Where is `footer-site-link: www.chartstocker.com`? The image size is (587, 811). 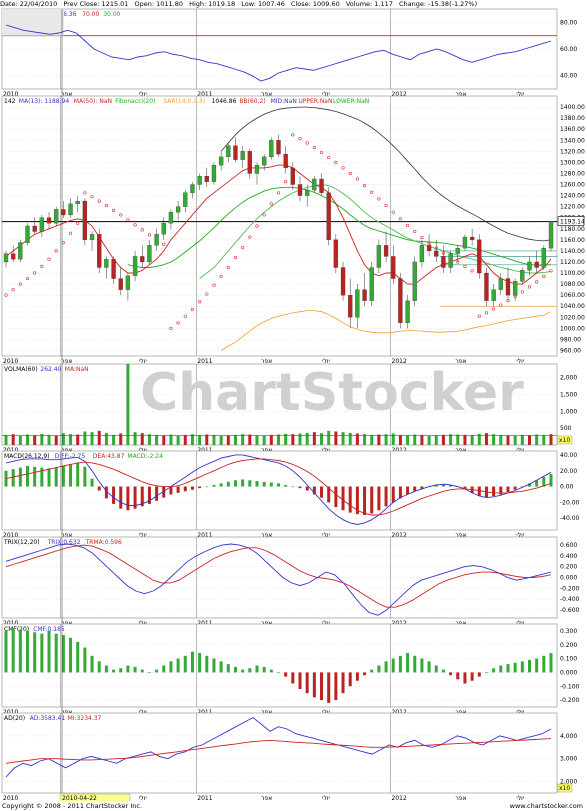 footer-site-link: www.chartstocker.com is located at coordinates (546, 806).